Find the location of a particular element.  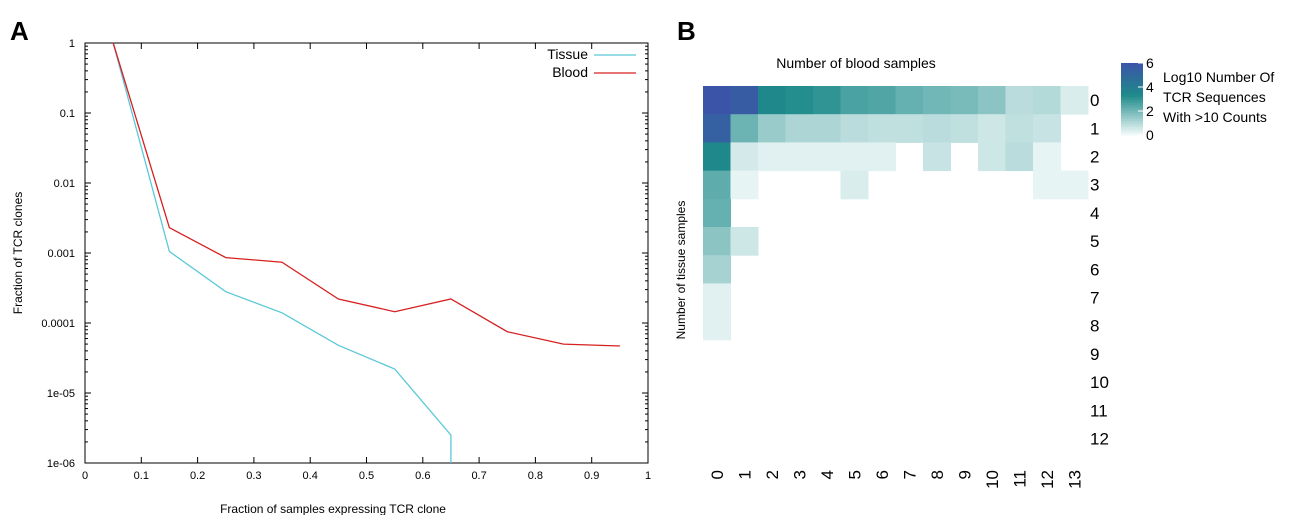

x-tick-label: 0.1 is located at coordinates (141, 476).